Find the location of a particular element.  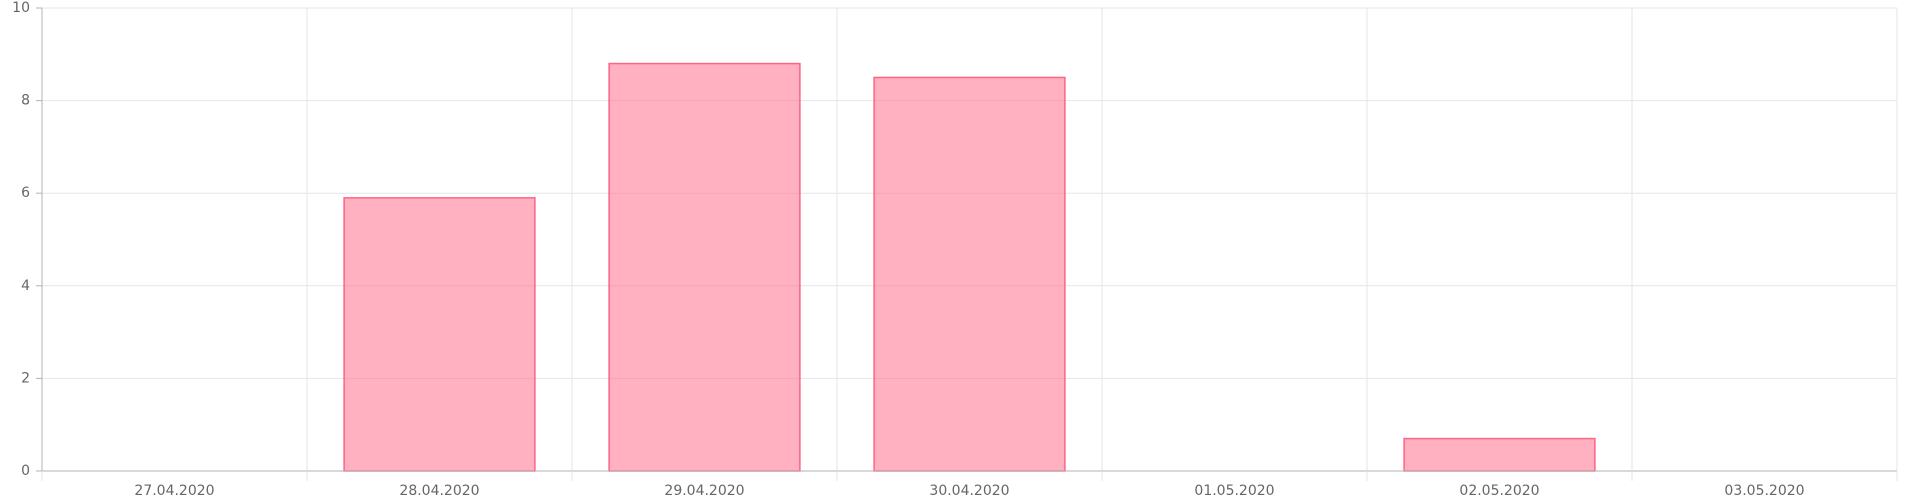

x-tick-label: 01.05.2020 is located at coordinates (1234, 491).